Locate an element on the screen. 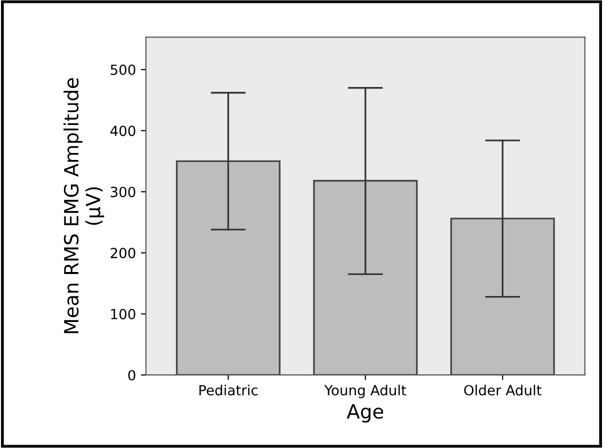  y-tick-label: 500 is located at coordinates (123, 70).